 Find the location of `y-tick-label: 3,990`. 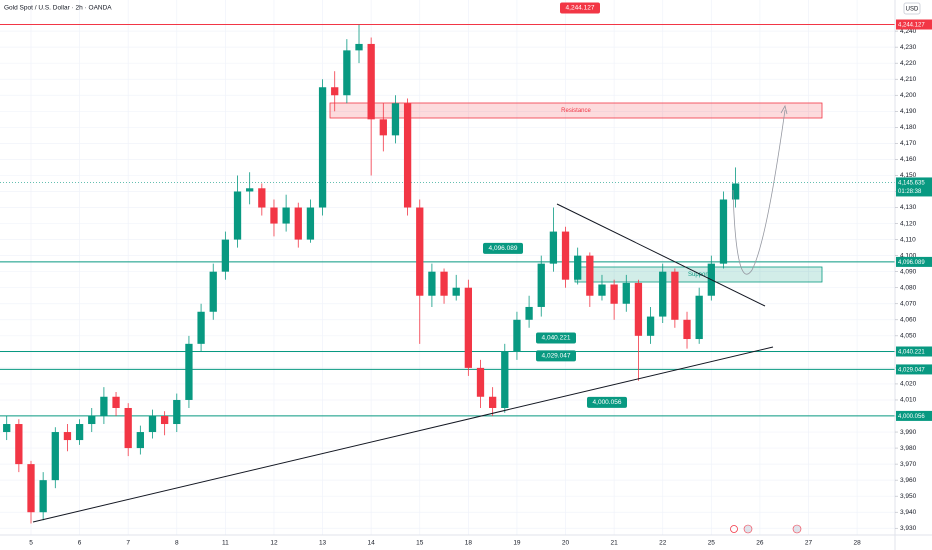

y-tick-label: 3,990 is located at coordinates (908, 432).